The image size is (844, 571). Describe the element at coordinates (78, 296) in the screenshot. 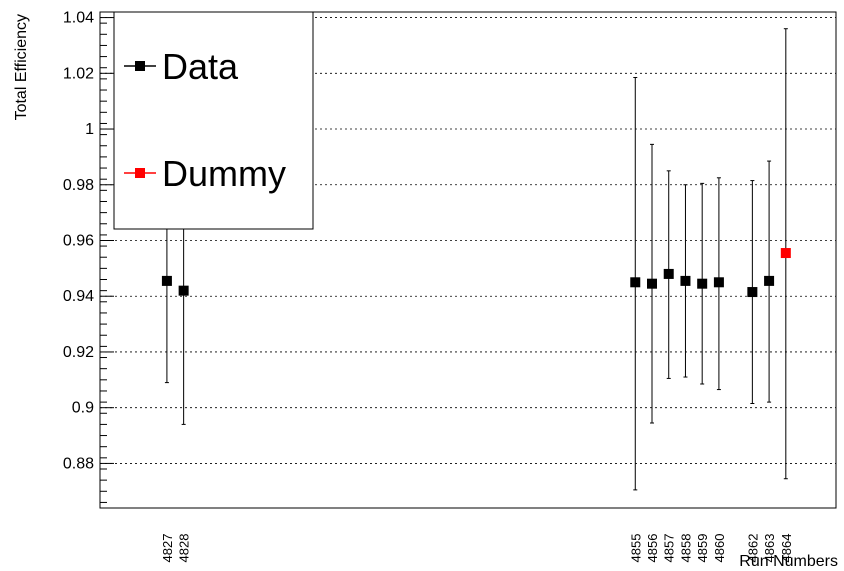

I see `y-tick-label: 0.94` at that location.